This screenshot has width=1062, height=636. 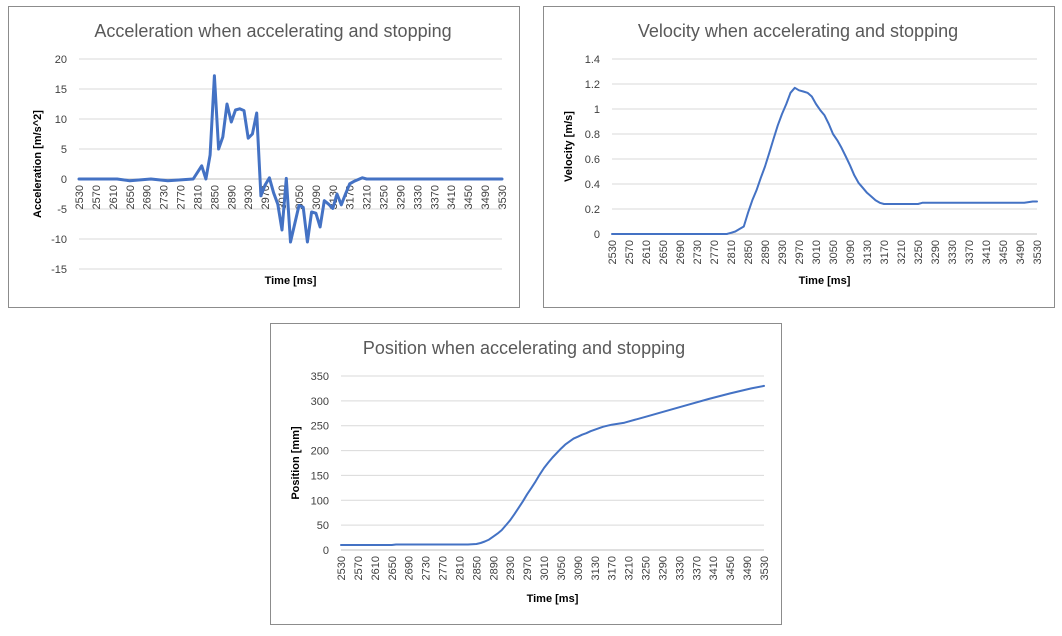 I want to click on y-tick-label: 300, so click(x=320, y=402).